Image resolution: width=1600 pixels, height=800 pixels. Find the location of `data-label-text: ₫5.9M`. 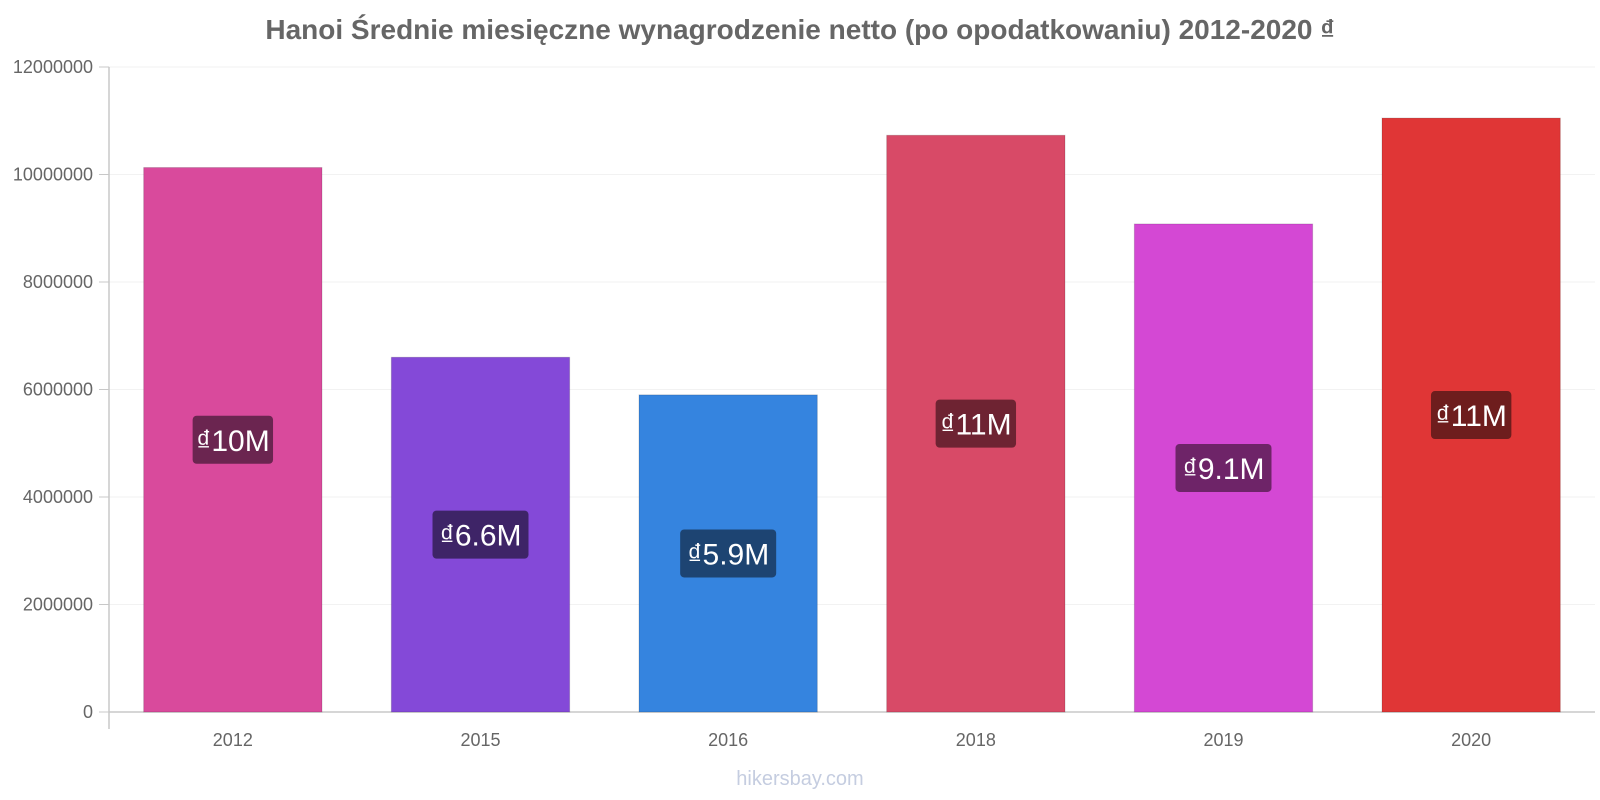

data-label-text: ₫5.9M is located at coordinates (728, 554).